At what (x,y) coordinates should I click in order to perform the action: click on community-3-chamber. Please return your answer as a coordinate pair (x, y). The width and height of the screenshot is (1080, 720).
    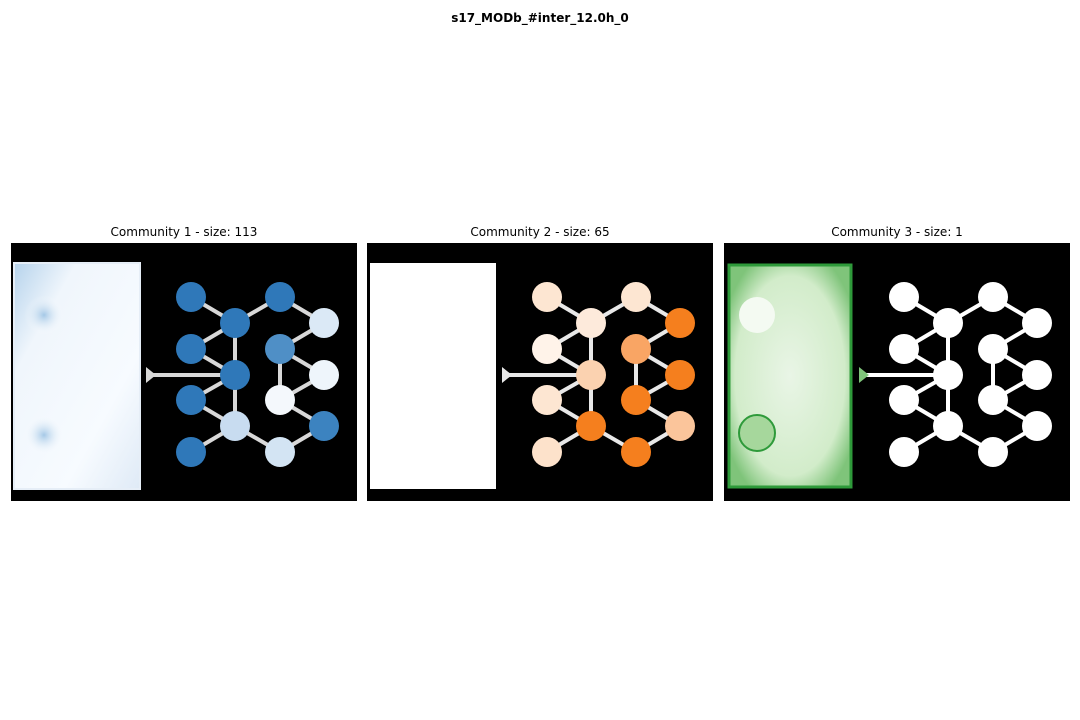
    Looking at the image, I should click on (790, 376).